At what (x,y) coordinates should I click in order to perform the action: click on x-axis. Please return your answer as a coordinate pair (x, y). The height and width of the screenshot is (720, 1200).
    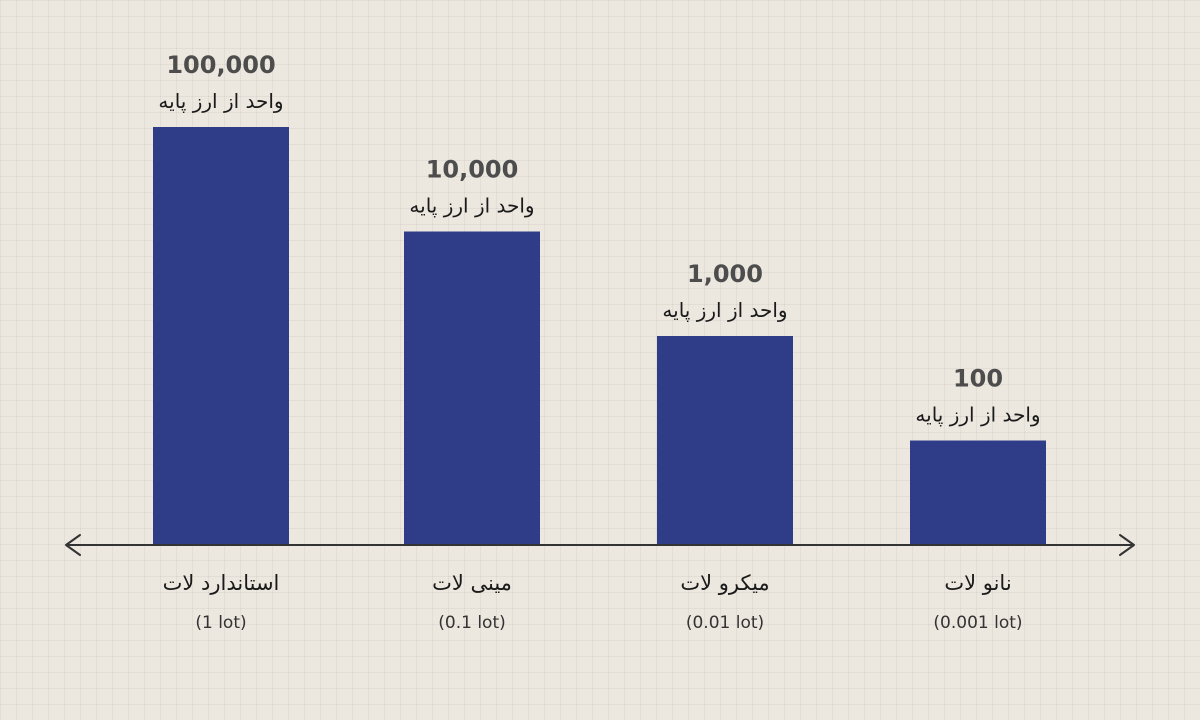
    Looking at the image, I should click on (600, 545).